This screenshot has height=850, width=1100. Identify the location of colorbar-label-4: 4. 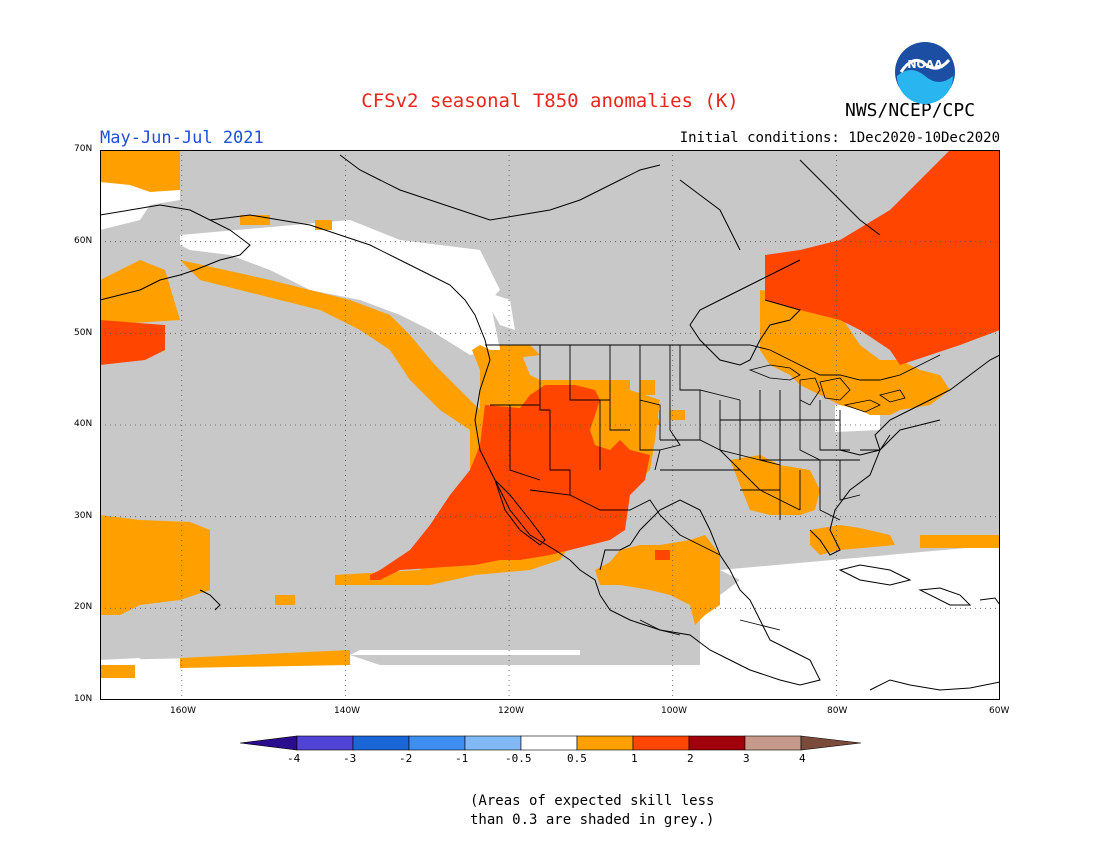
(802, 758).